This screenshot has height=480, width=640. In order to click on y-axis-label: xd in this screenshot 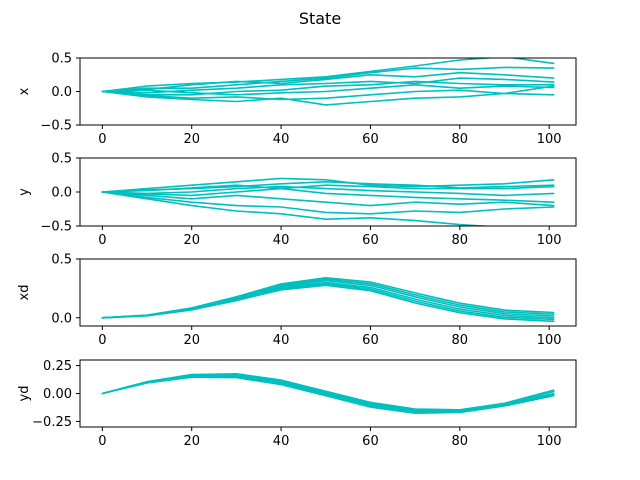, I will do `click(24, 293)`.